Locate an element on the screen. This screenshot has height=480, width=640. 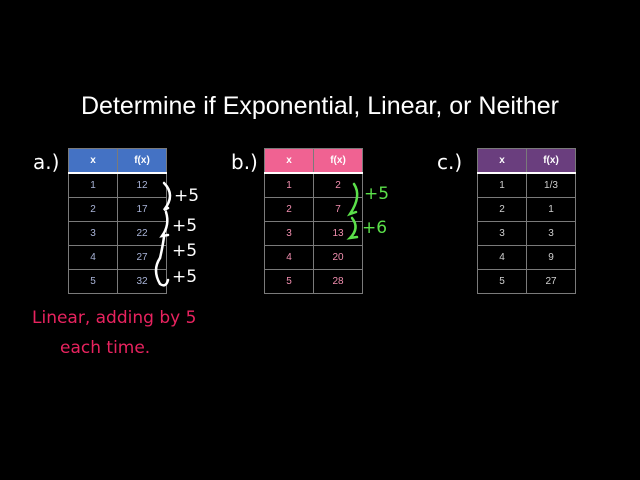
table-cell: 4 is located at coordinates (289, 257).